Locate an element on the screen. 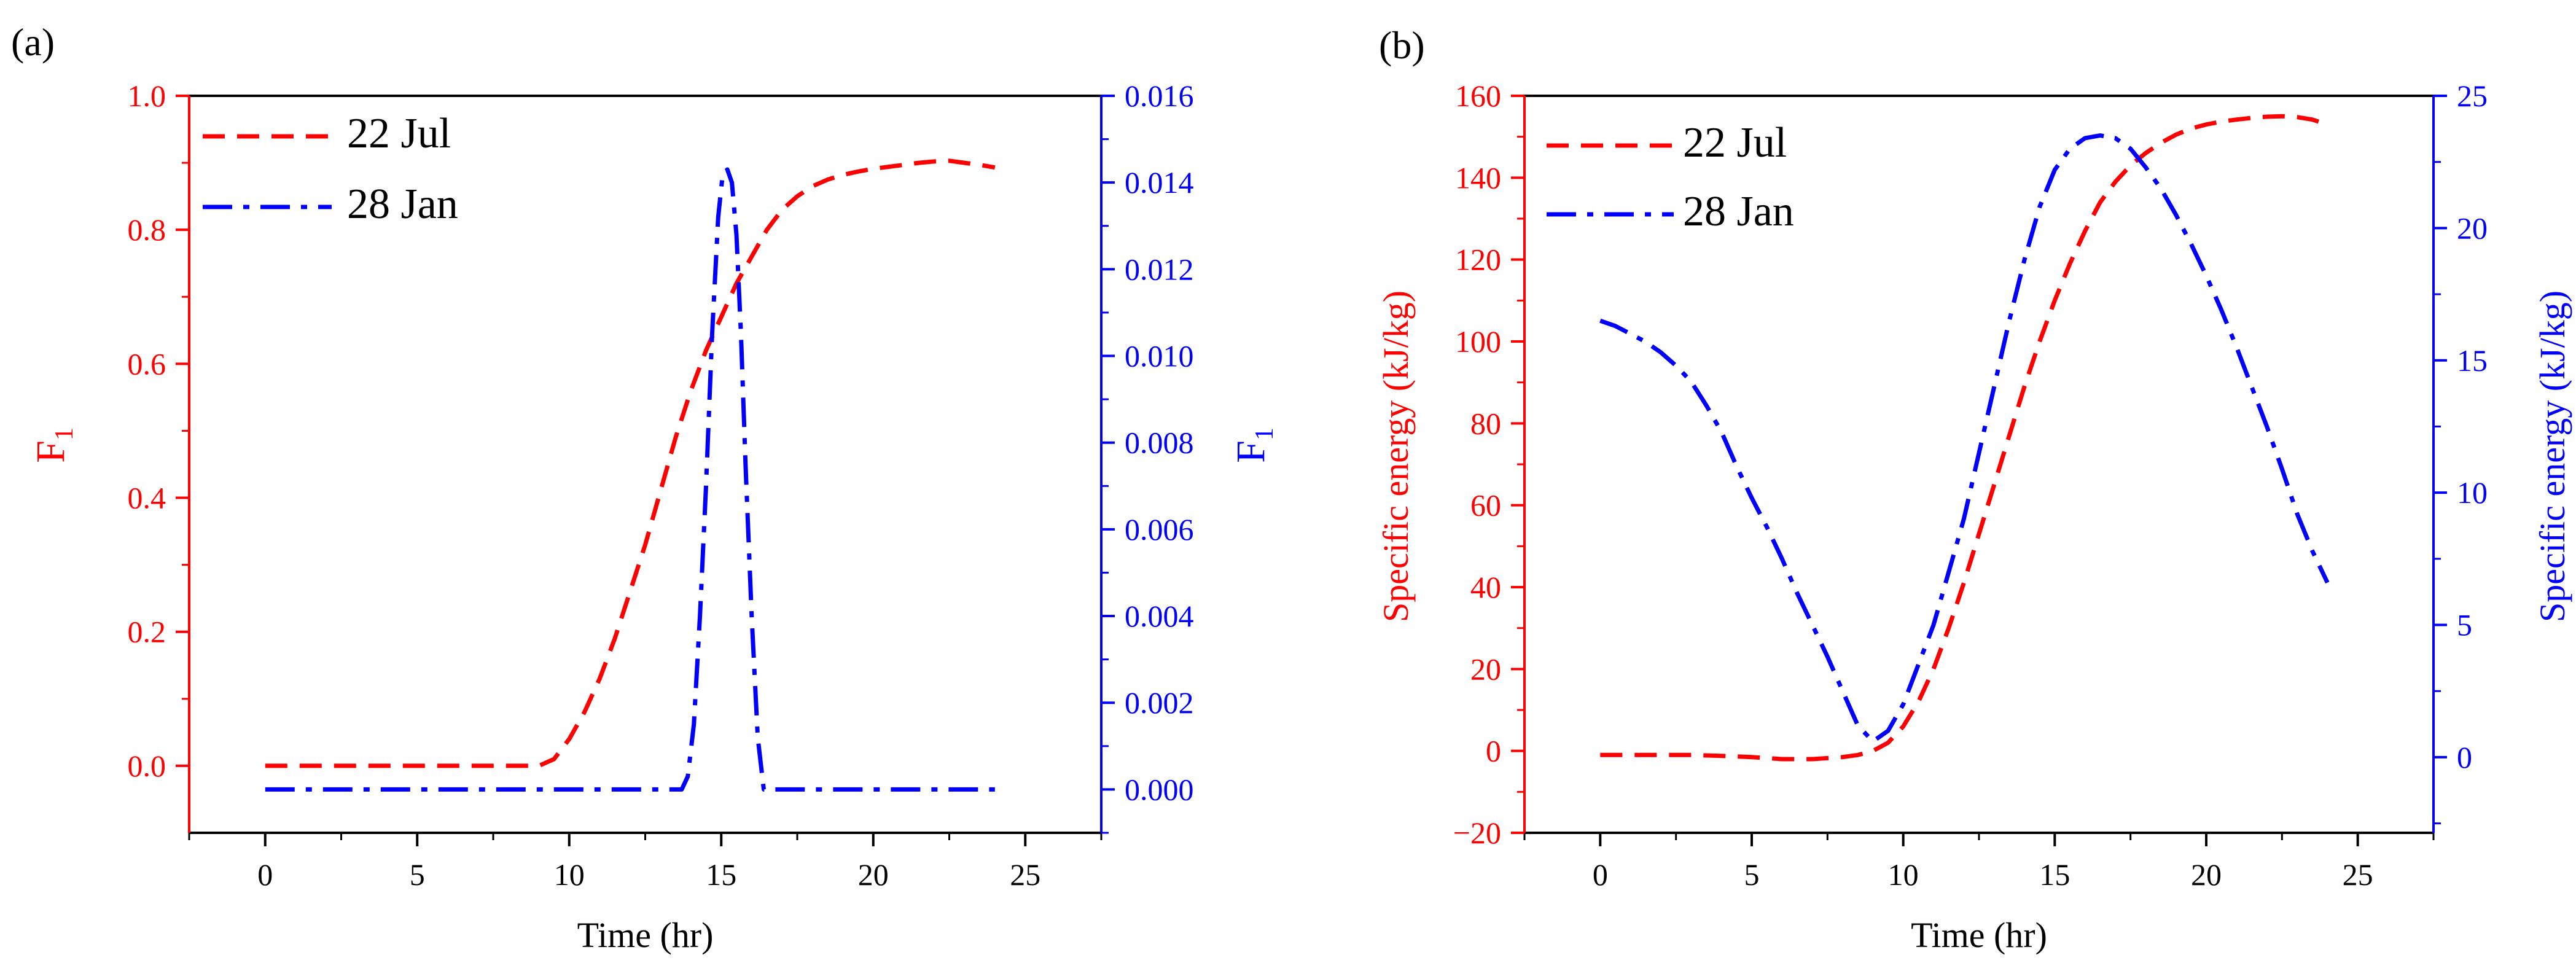 This screenshot has height=971, width=2576. panel-label-b: (b) is located at coordinates (1402, 45).